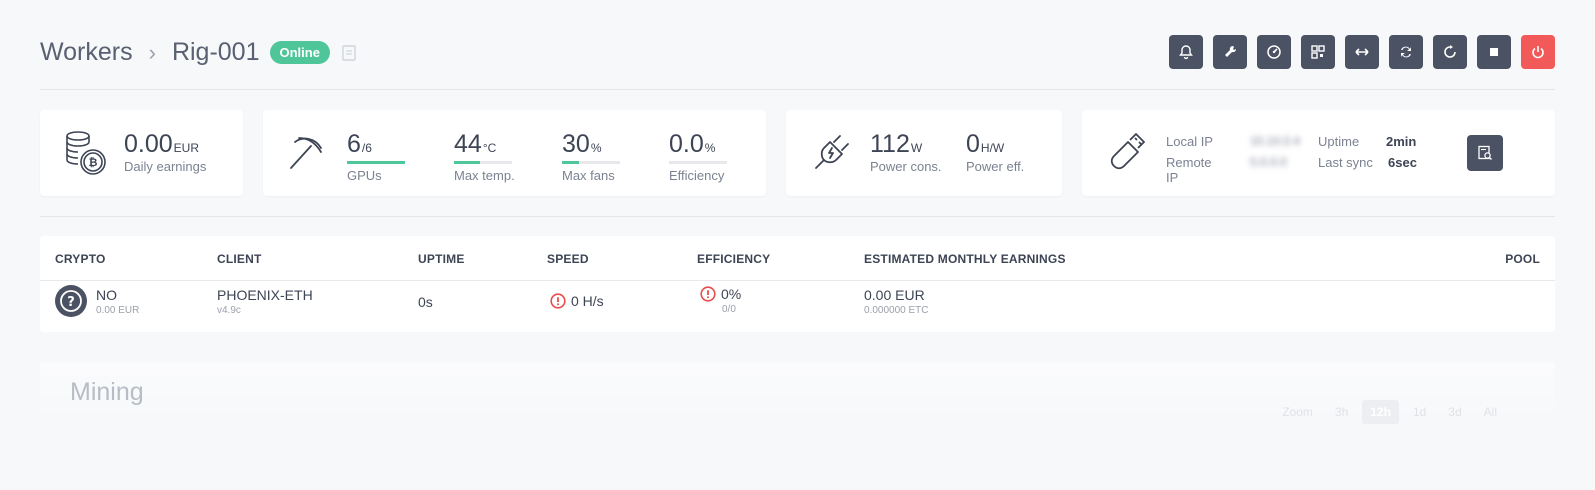  I want to click on restart-button, so click(1450, 52).